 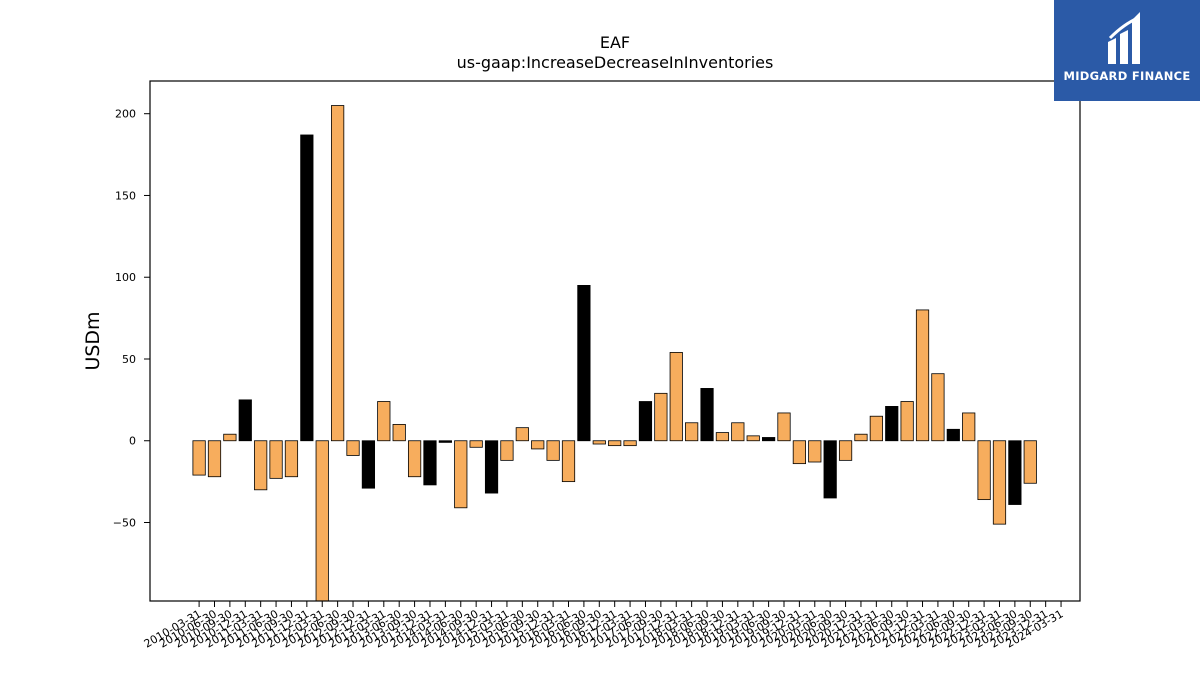 I want to click on y-tick-label: 200, so click(x=125, y=114).